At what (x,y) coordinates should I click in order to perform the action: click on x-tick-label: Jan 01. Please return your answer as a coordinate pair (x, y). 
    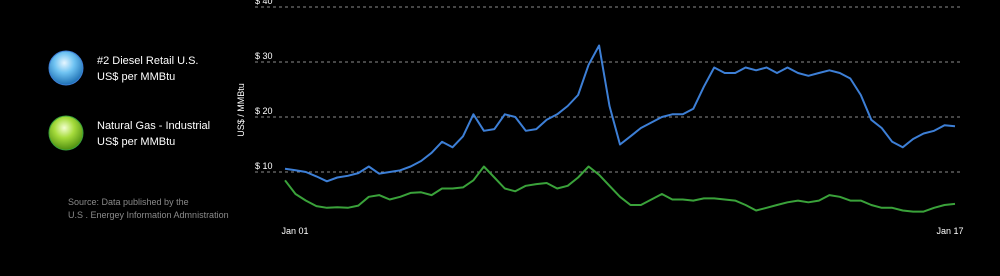
    Looking at the image, I should click on (294, 231).